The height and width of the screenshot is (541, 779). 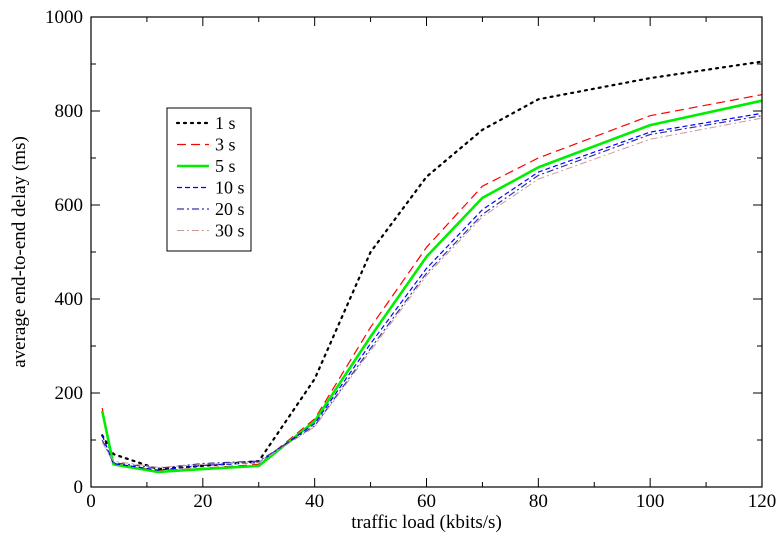 What do you see at coordinates (69, 205) in the screenshot?
I see `y-tick-label: 600` at bounding box center [69, 205].